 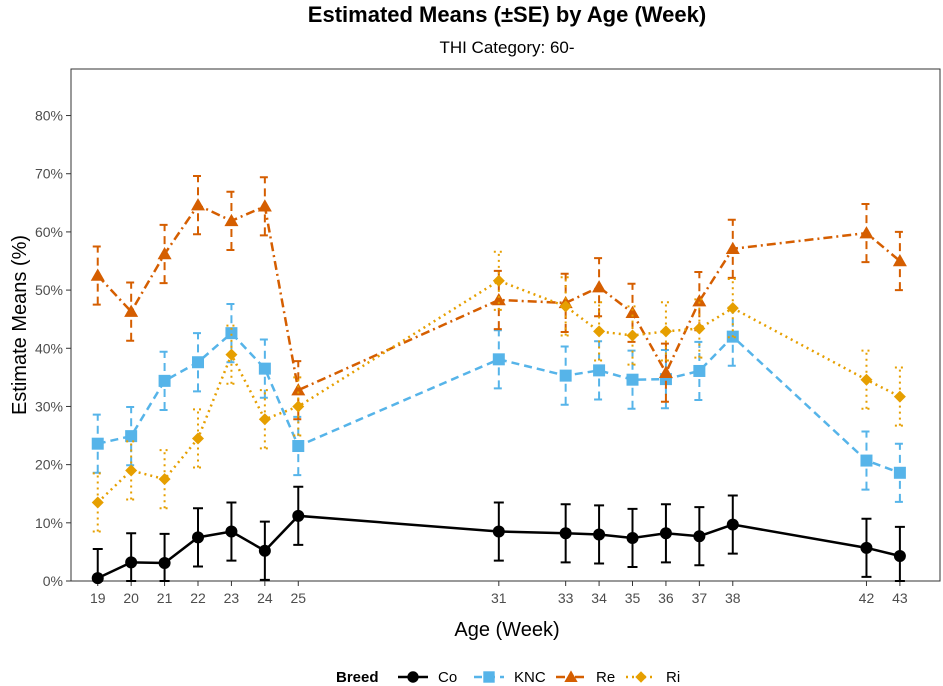 What do you see at coordinates (49, 232) in the screenshot?
I see `y-tick-label: 60%` at bounding box center [49, 232].